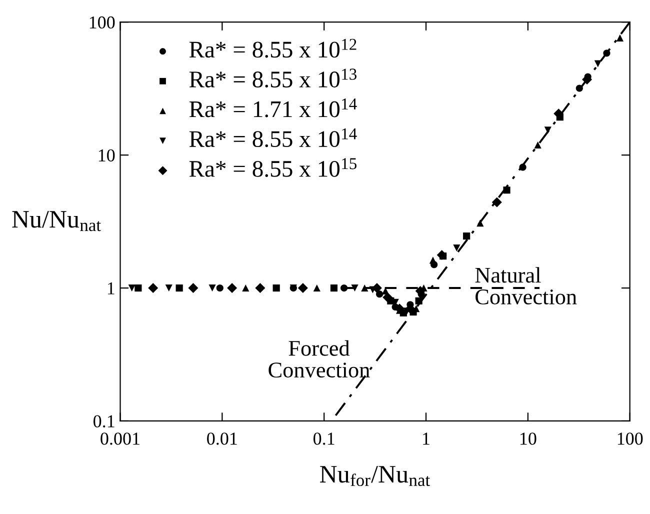 This screenshot has height=514, width=650. What do you see at coordinates (272, 78) in the screenshot?
I see `legend-label: Ra* = 8.55 x 10$^{13}$` at bounding box center [272, 78].